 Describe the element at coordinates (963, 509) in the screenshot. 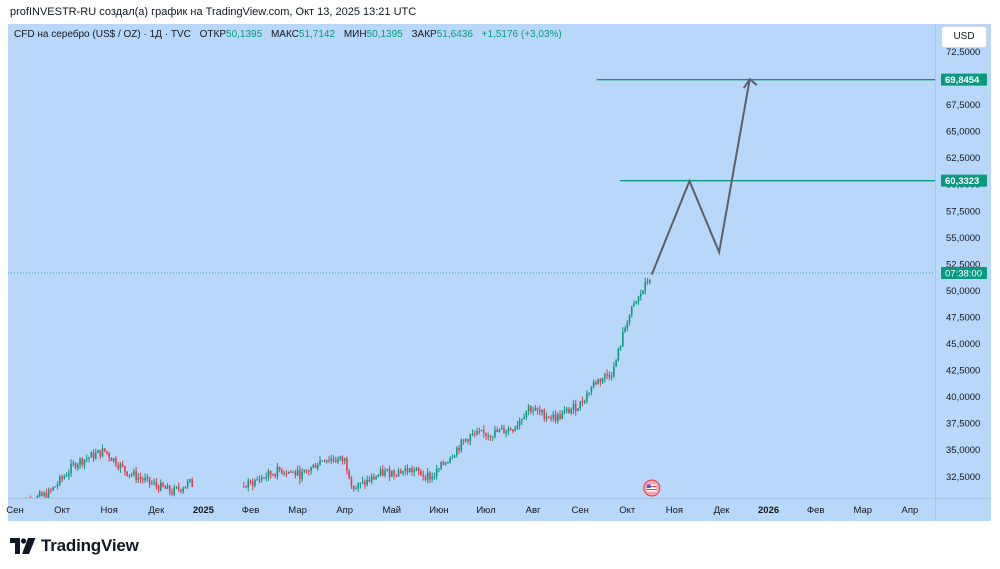

I see `axis-corner` at that location.